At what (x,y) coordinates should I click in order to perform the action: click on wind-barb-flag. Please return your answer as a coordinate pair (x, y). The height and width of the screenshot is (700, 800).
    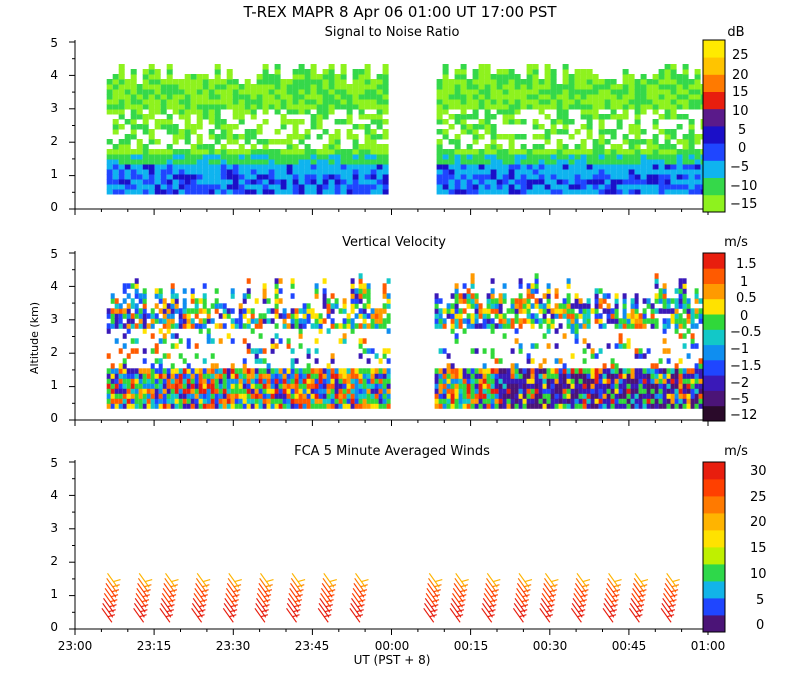
    Looking at the image, I should click on (618, 581).